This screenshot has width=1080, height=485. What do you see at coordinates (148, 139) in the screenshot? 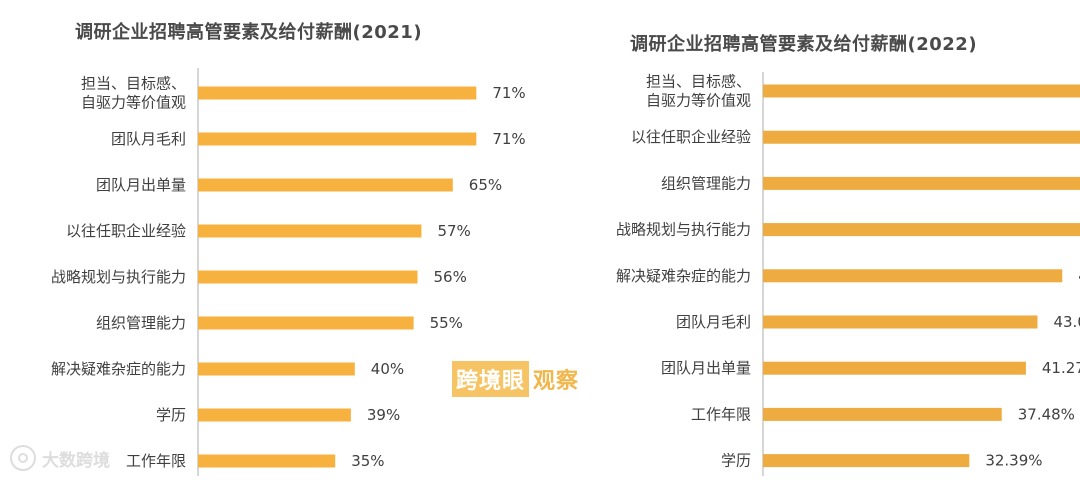
I see `category-label-1: 团队月毛利` at bounding box center [148, 139].